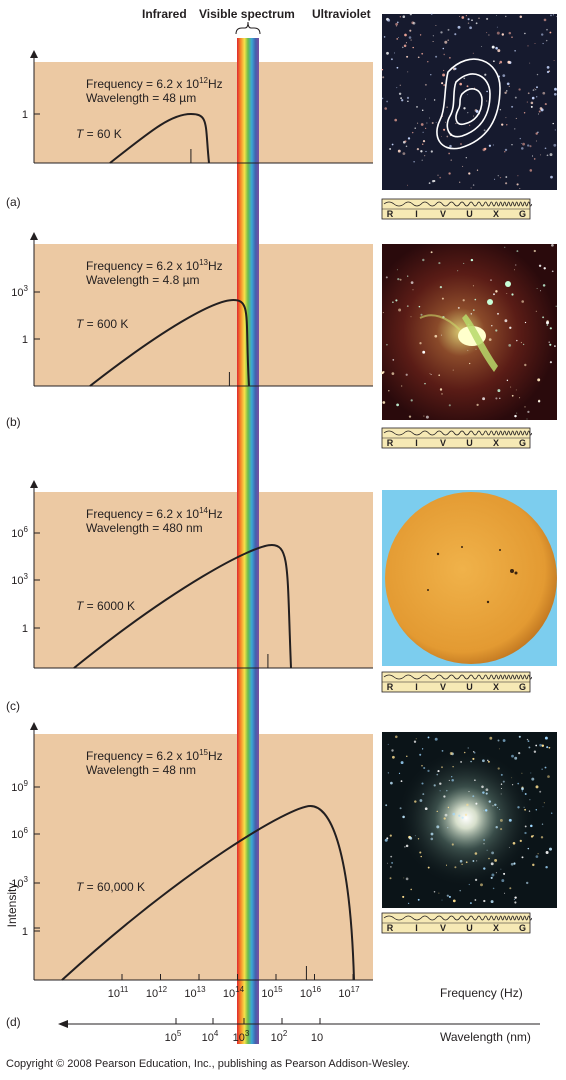 This screenshot has height=1080, width=566. What do you see at coordinates (247, 14) in the screenshot?
I see `visible-spectrum-label: Visible spectrum` at bounding box center [247, 14].